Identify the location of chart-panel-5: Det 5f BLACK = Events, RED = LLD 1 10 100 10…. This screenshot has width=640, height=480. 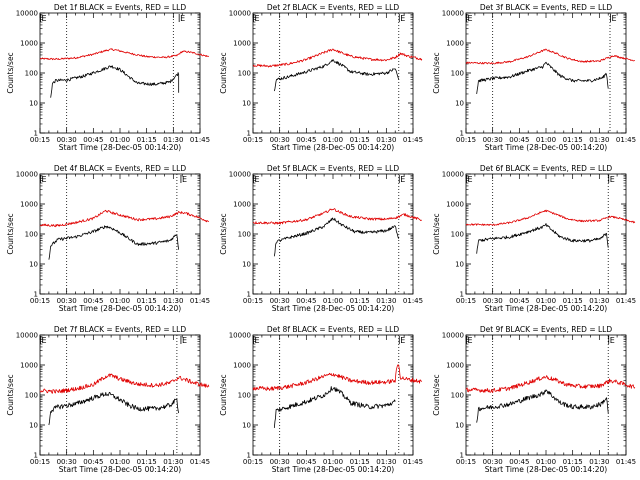
(321, 238).